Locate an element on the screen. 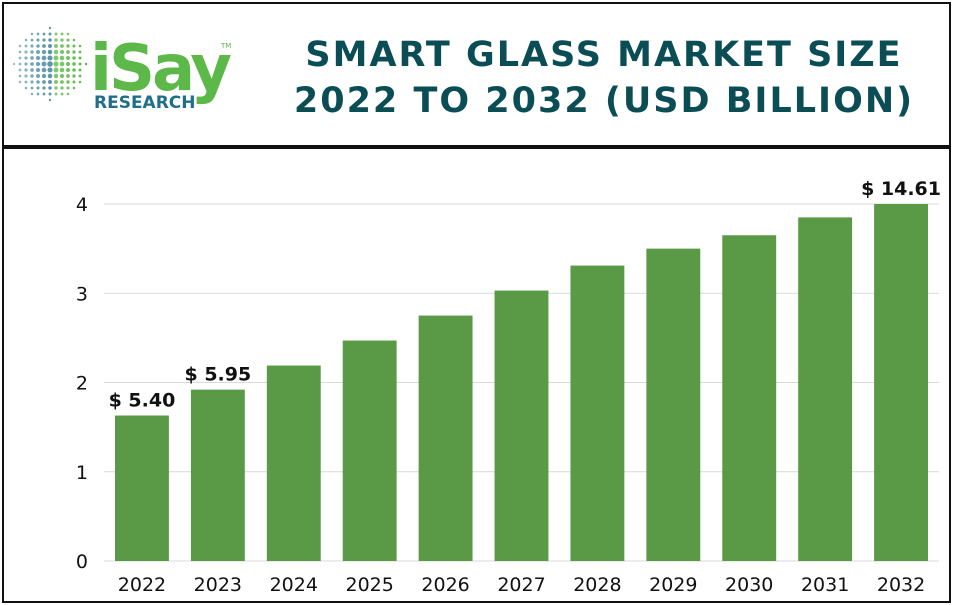  logo-brand: iSay is located at coordinates (160, 69).